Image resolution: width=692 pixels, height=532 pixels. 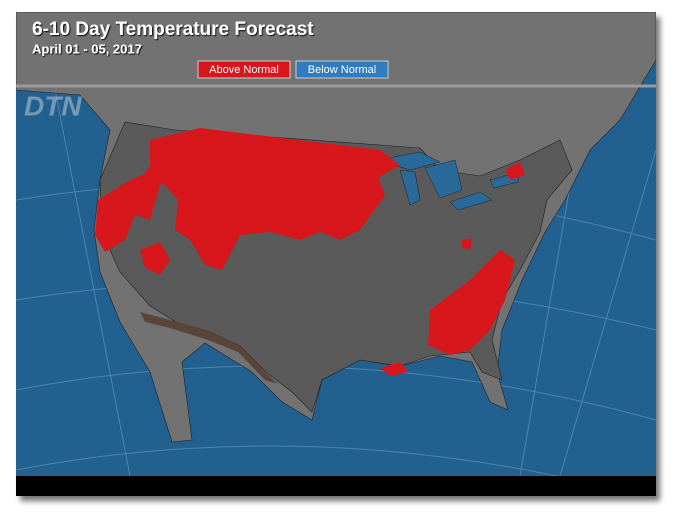 What do you see at coordinates (173, 29) in the screenshot?
I see `title: 6-10 Day Temperature Forecast` at bounding box center [173, 29].